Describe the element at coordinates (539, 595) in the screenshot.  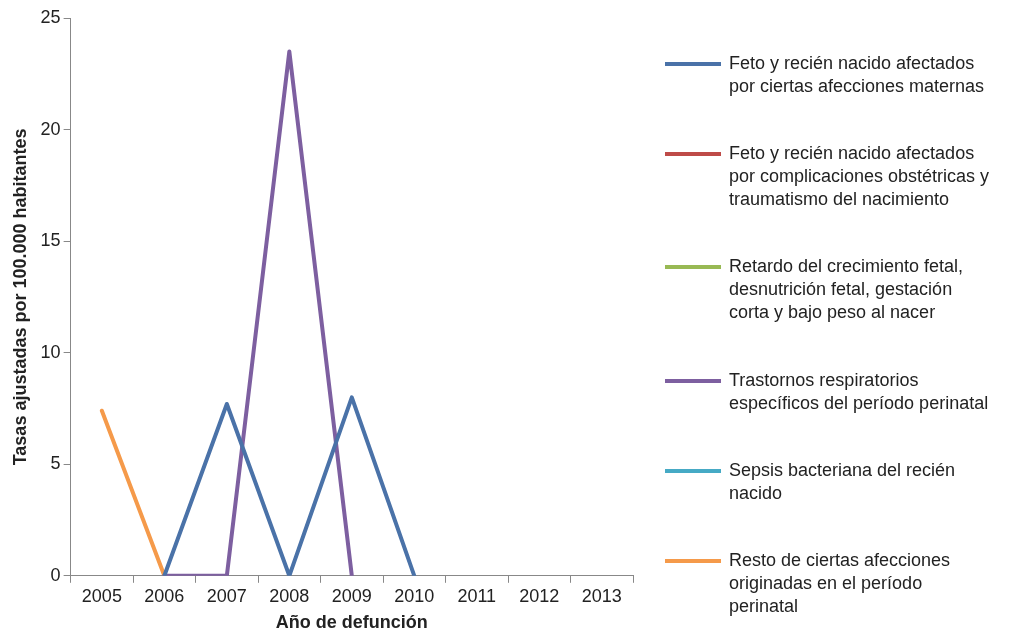
I see `x-tick-label: 2012` at that location.